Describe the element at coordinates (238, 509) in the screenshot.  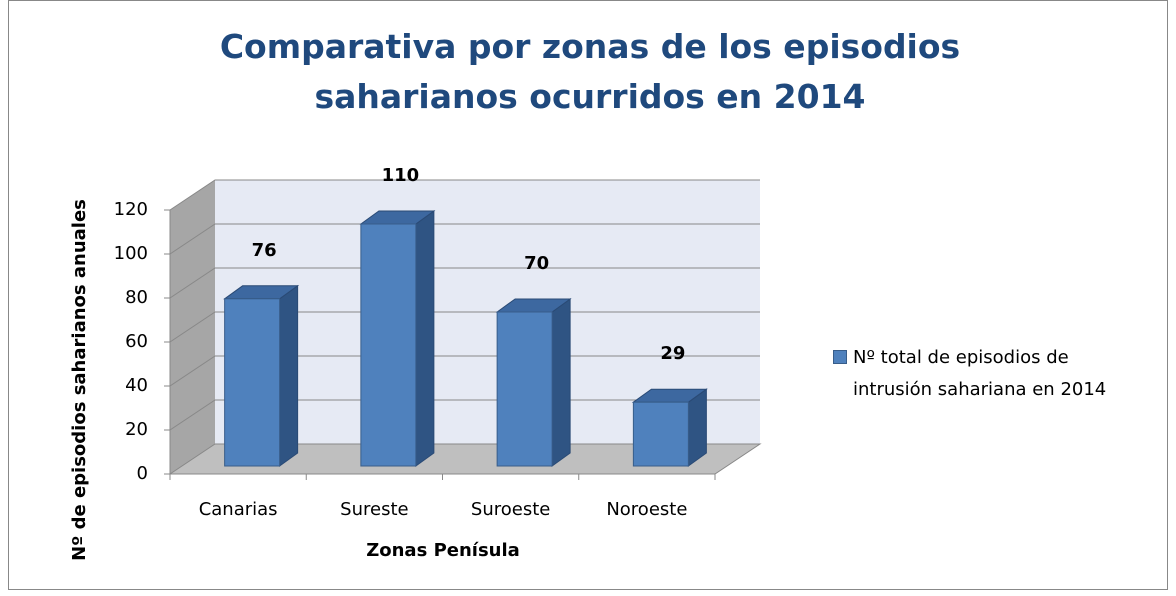
I see `x-tick-label: Canarias` at that location.